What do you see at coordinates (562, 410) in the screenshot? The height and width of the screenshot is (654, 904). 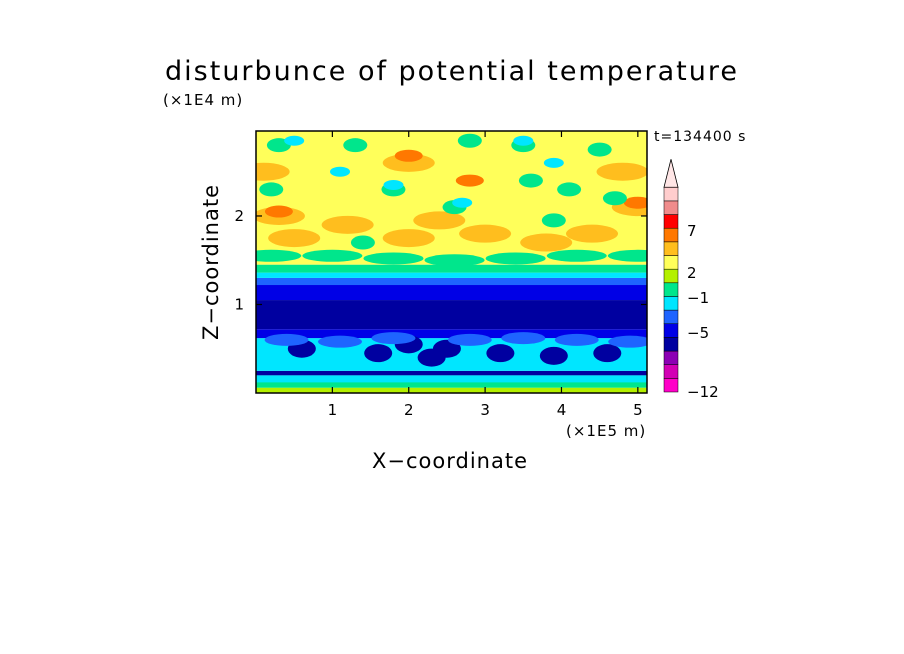 I see `x-tick-label-3: 4` at bounding box center [562, 410].